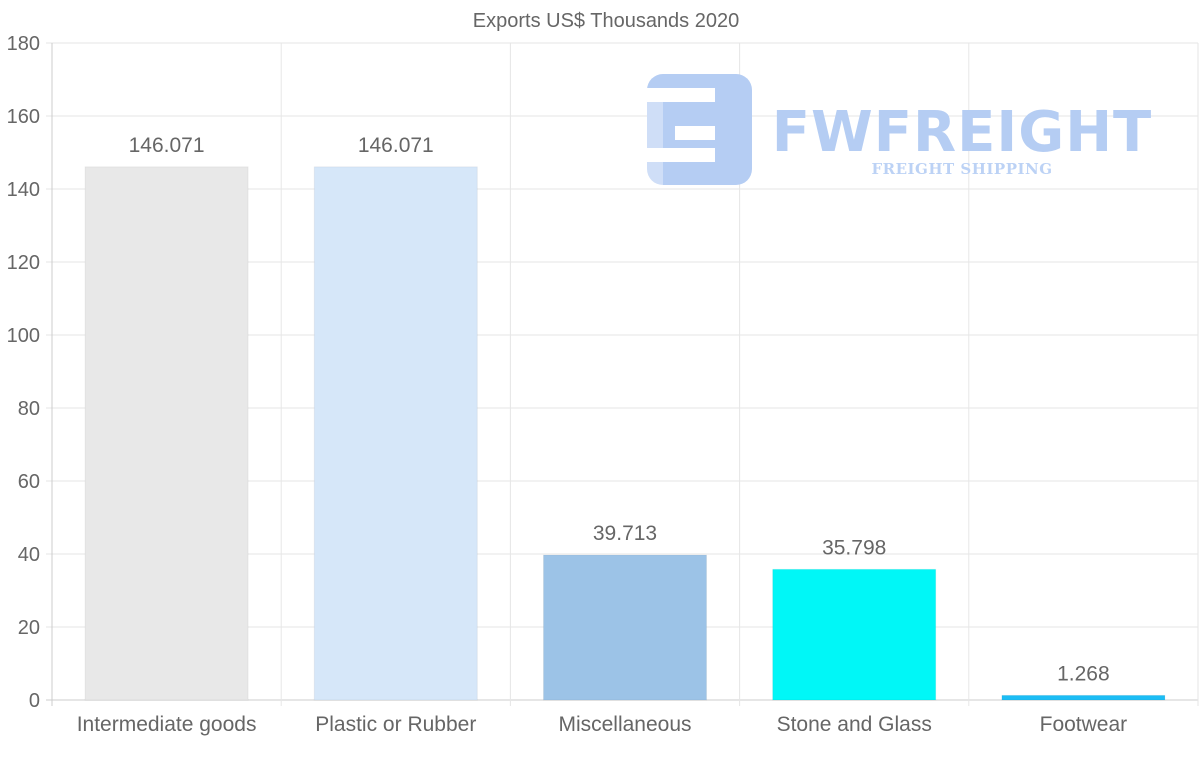 The image size is (1200, 763). What do you see at coordinates (23, 372) in the screenshot?
I see `y-axis-ticks: 0 20 40 60 80 100 120 140 160 180` at bounding box center [23, 372].